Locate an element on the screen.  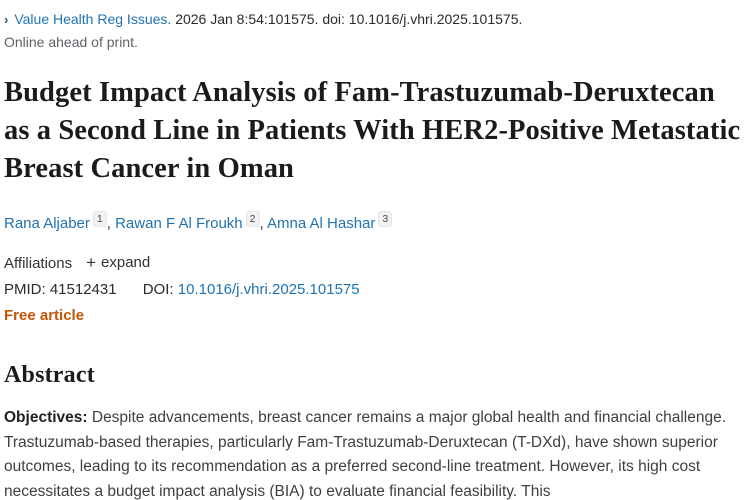
journal-link: Value Health Reg Issues. is located at coordinates (93, 19).